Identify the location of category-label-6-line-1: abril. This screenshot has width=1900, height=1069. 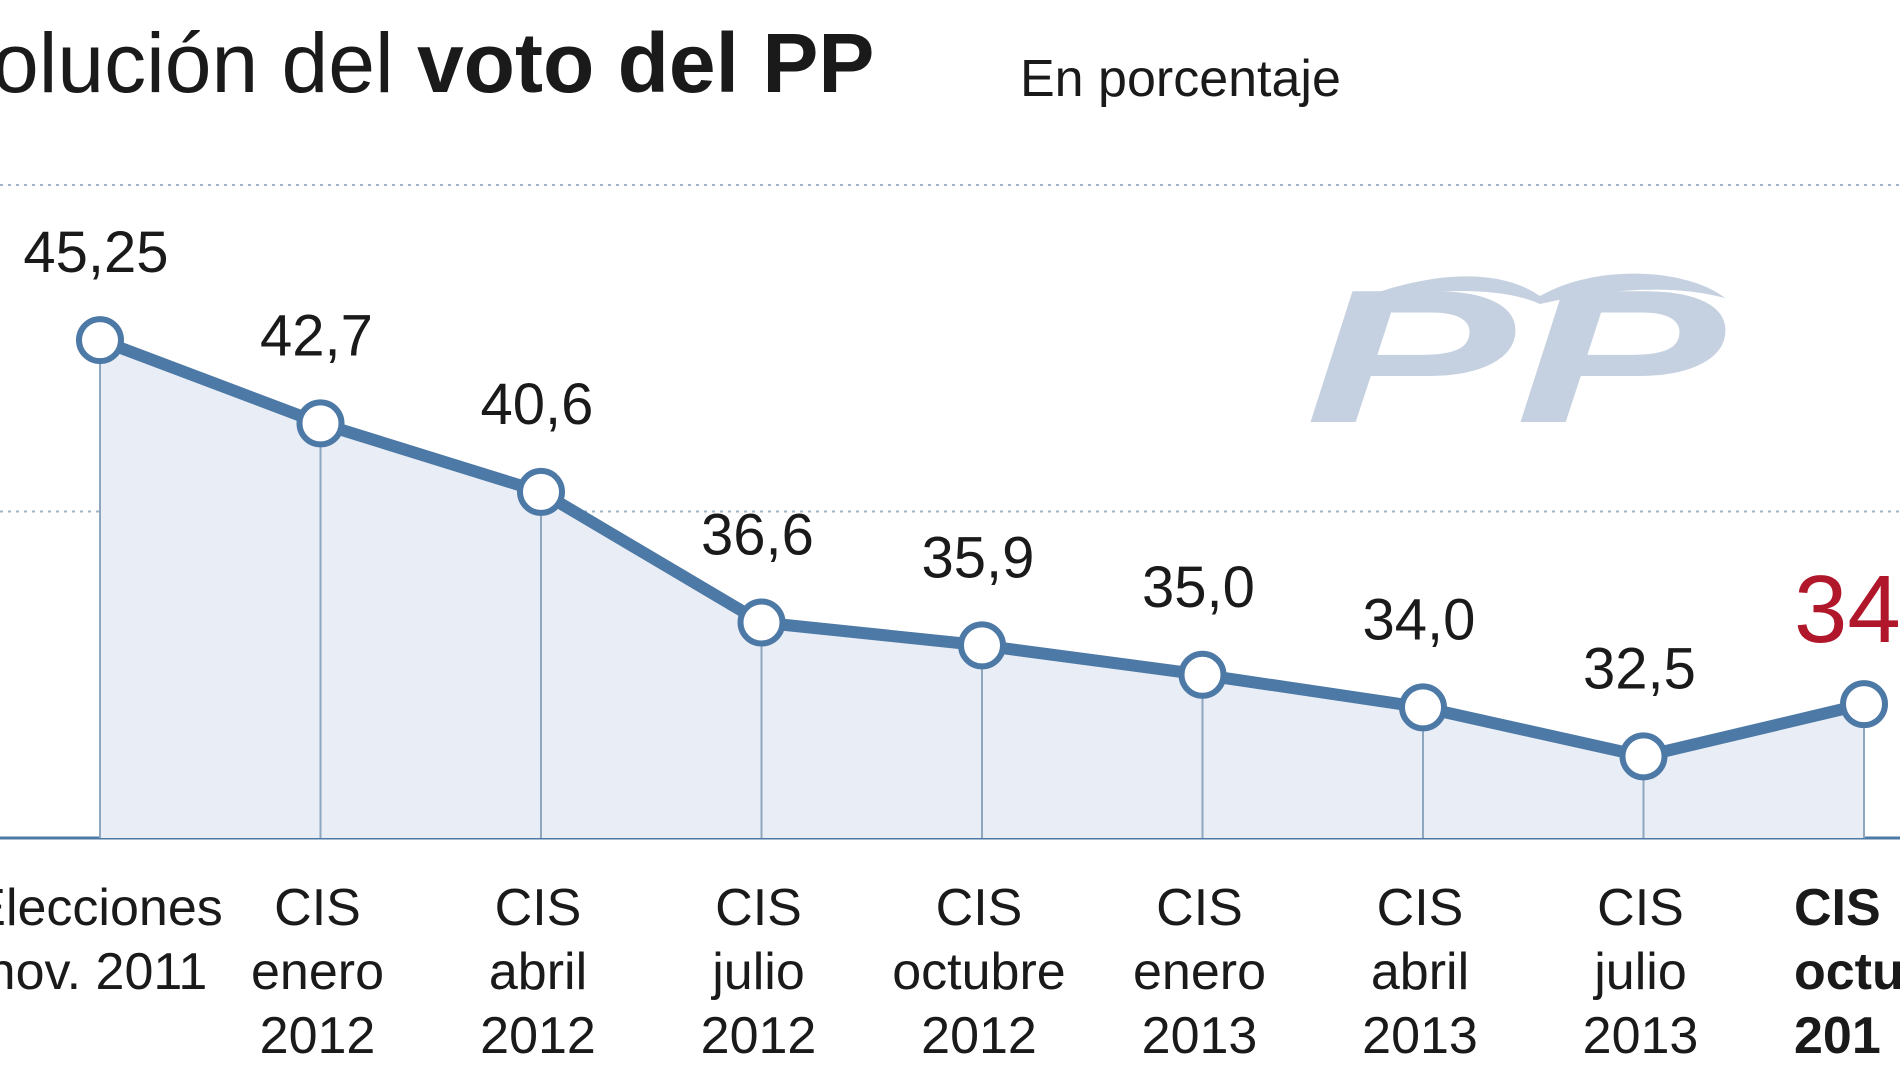
(1420, 972).